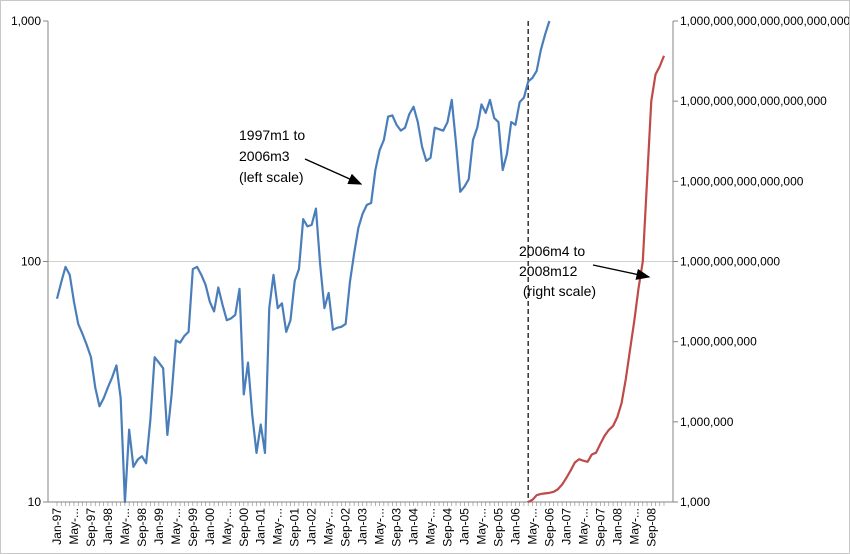 This screenshot has width=850, height=554. Describe the element at coordinates (312, 526) in the screenshot. I see `x-tick-label: Jan-02` at that location.